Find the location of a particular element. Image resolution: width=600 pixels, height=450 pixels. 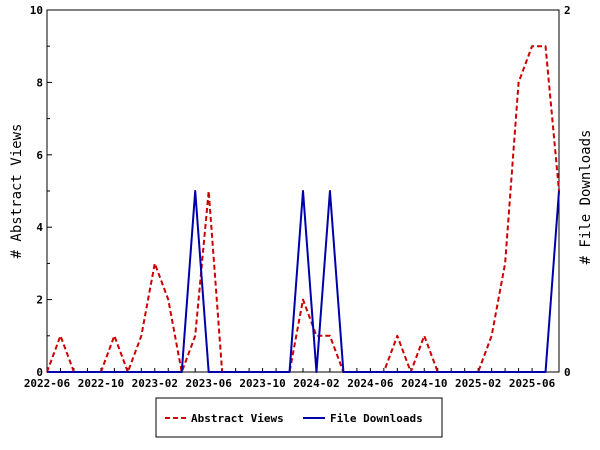

y-tick-label: 4 is located at coordinates (39, 227).